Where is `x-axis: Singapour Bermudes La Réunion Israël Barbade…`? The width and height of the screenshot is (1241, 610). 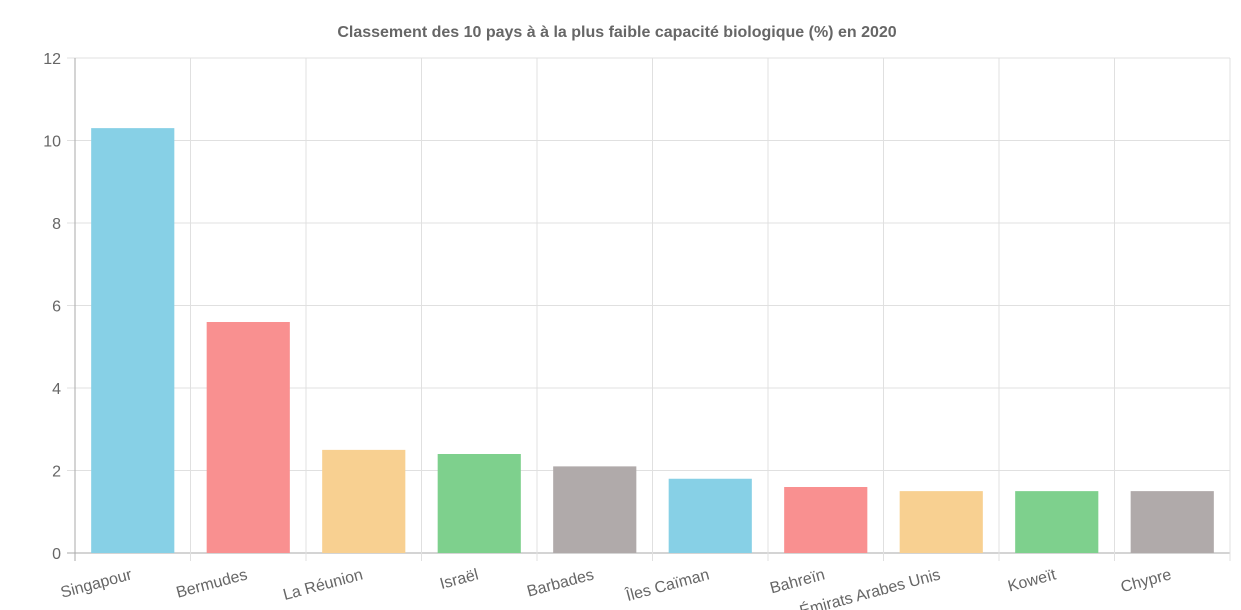 x-axis: Singapour Bermudes La Réunion Israël Barbade… is located at coordinates (616, 587).